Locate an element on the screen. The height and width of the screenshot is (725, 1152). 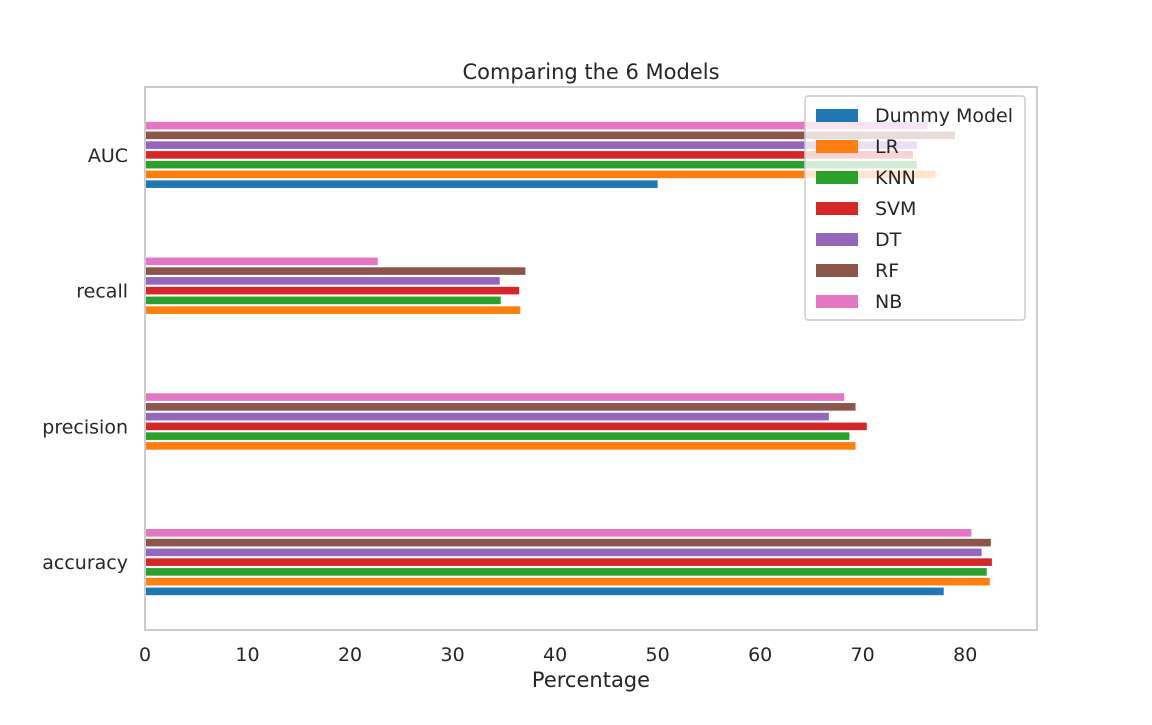
y-tick-label: accuracy is located at coordinates (85, 563).